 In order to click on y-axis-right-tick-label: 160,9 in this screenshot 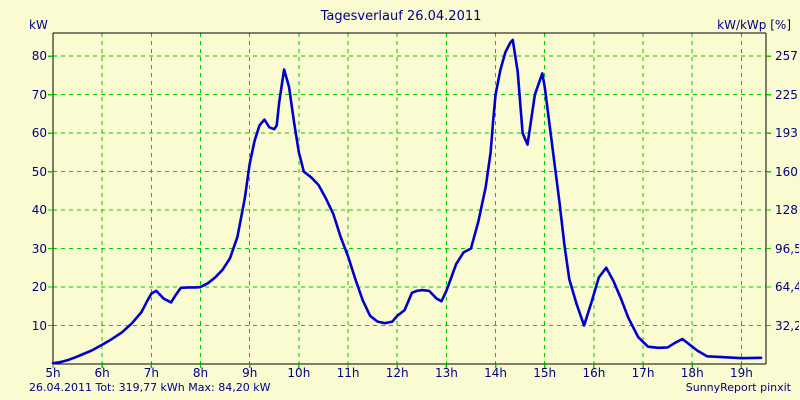, I will do `click(787, 171)`.